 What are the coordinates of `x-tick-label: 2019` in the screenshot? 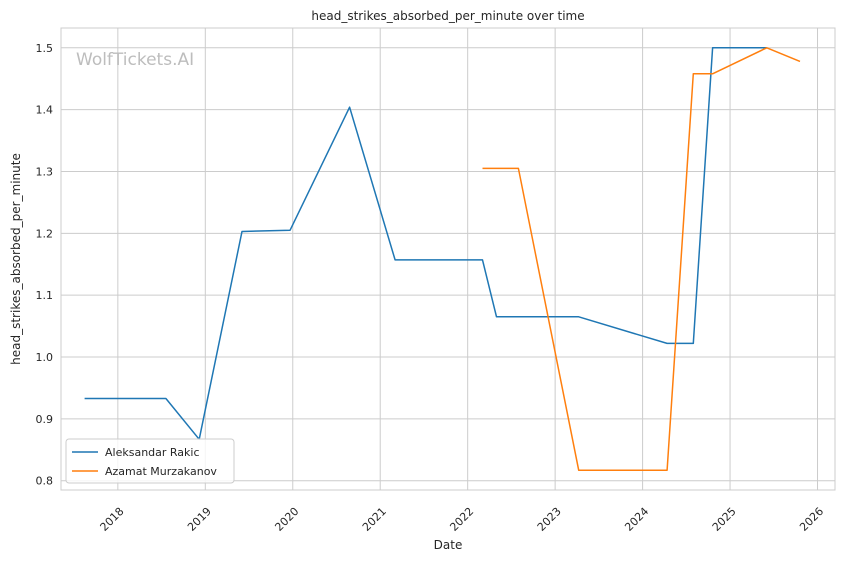 It's located at (199, 519).